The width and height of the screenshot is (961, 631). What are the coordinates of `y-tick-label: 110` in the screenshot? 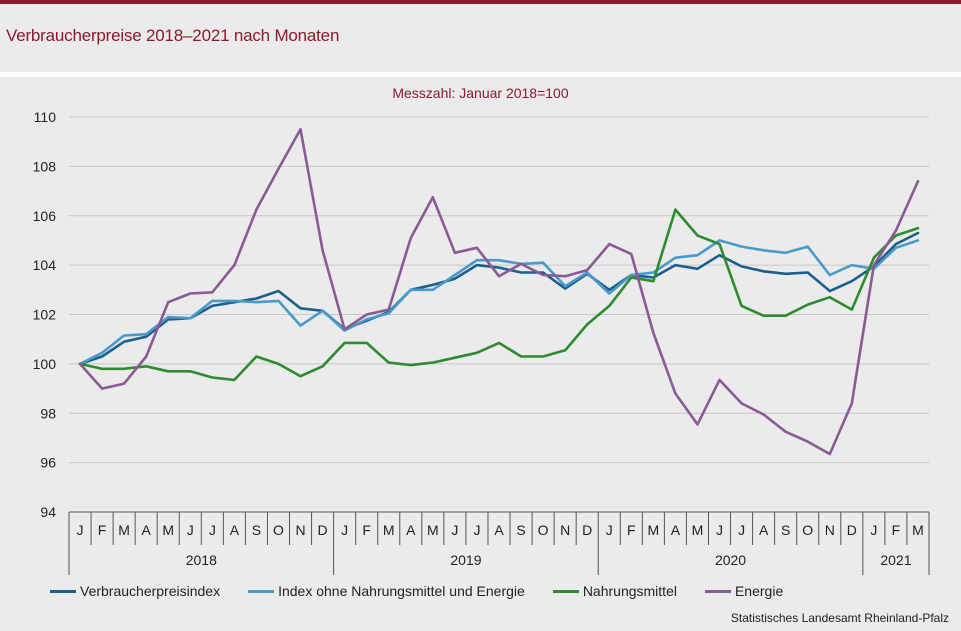 It's located at (45, 117).